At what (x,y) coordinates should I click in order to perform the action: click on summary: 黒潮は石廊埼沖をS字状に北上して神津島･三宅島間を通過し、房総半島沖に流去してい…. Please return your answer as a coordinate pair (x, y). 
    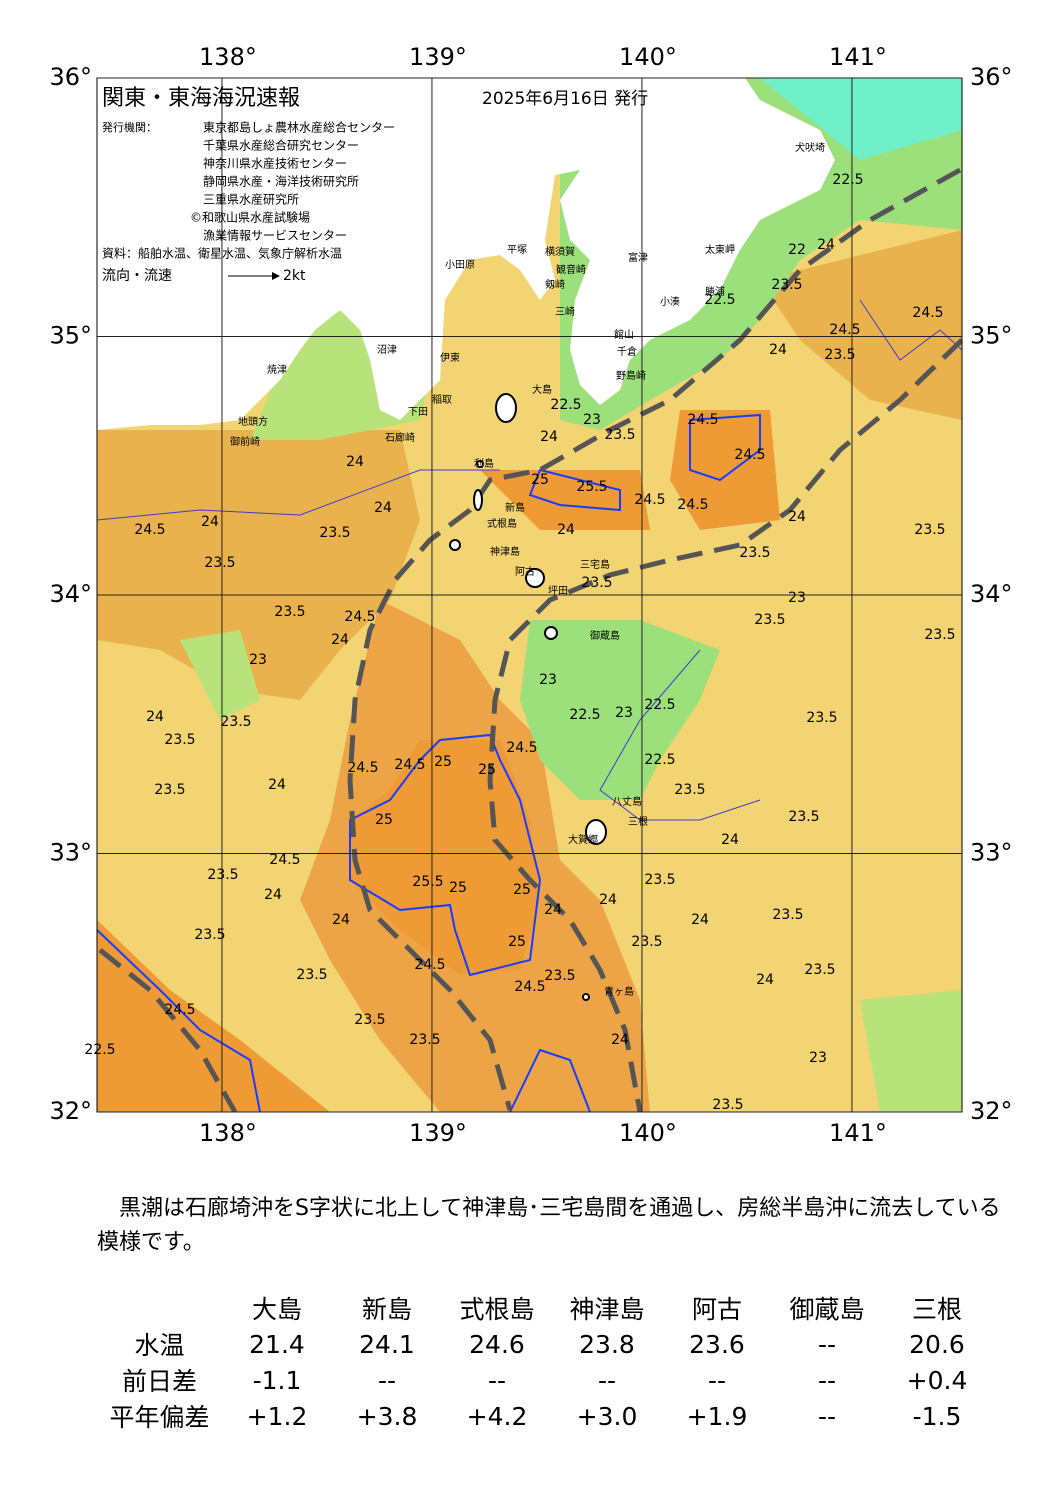
    Looking at the image, I should click on (549, 1225).